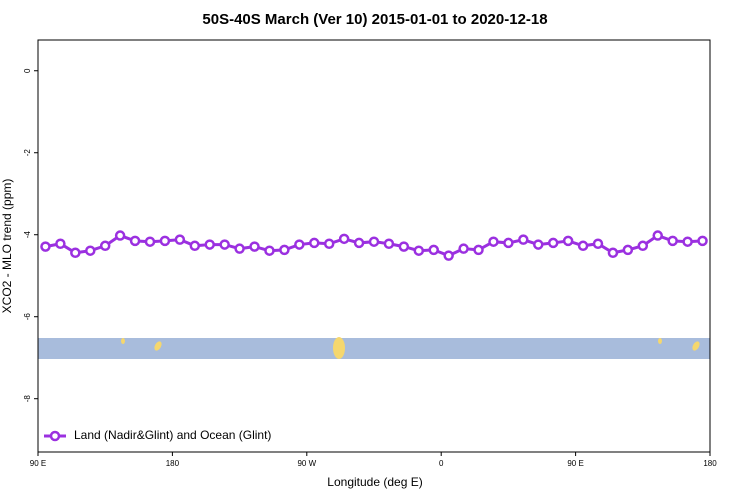  What do you see at coordinates (27, 70) in the screenshot?
I see `y-tick-label: 0` at bounding box center [27, 70].